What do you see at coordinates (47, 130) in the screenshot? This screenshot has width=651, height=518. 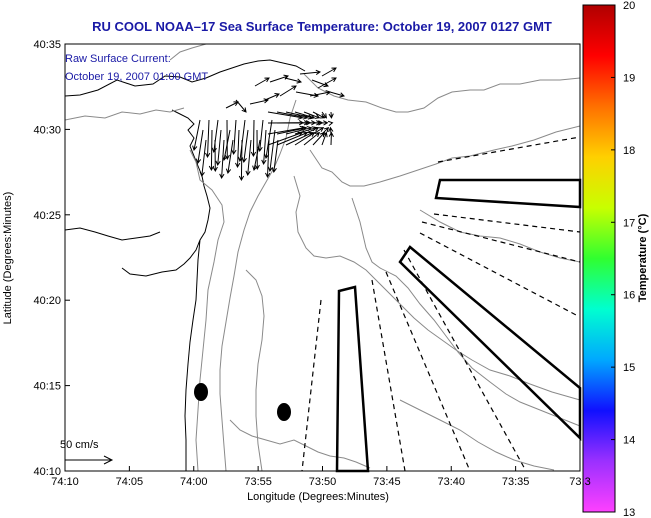 I see `y-tick-label: 40:30` at bounding box center [47, 130].